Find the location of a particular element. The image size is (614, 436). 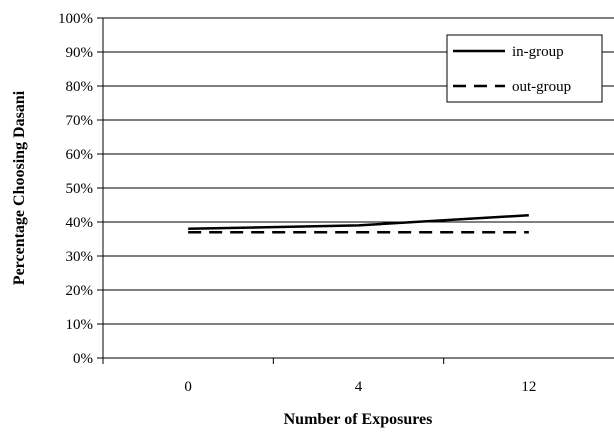

series-lines is located at coordinates (358, 223).